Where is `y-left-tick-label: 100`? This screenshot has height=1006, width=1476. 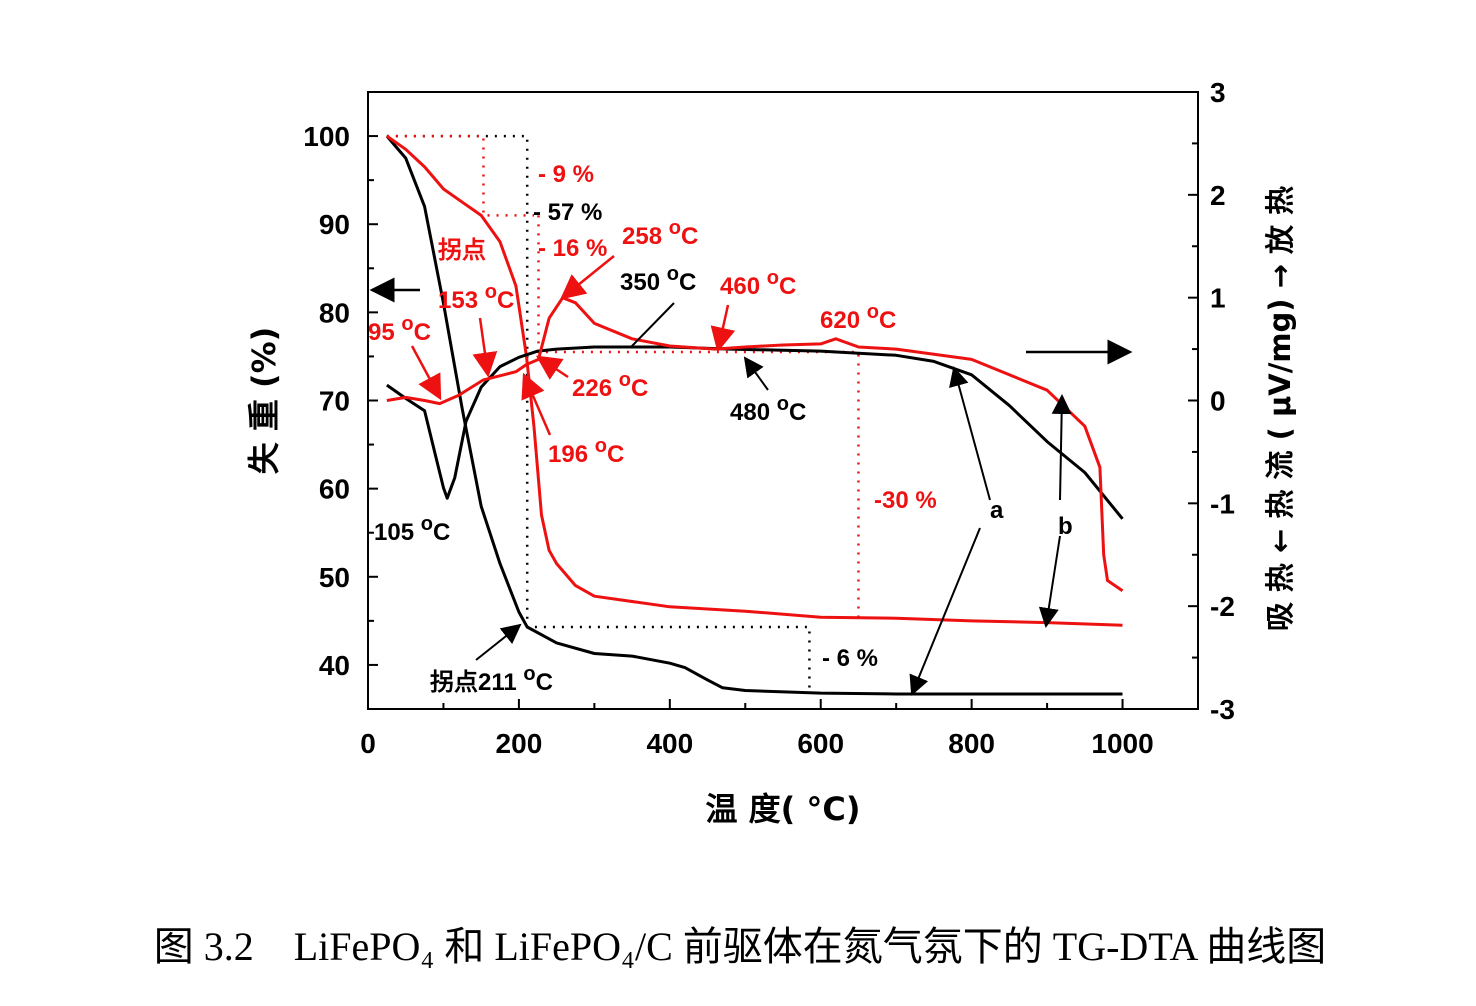 y-left-tick-label: 100 is located at coordinates (326, 136).